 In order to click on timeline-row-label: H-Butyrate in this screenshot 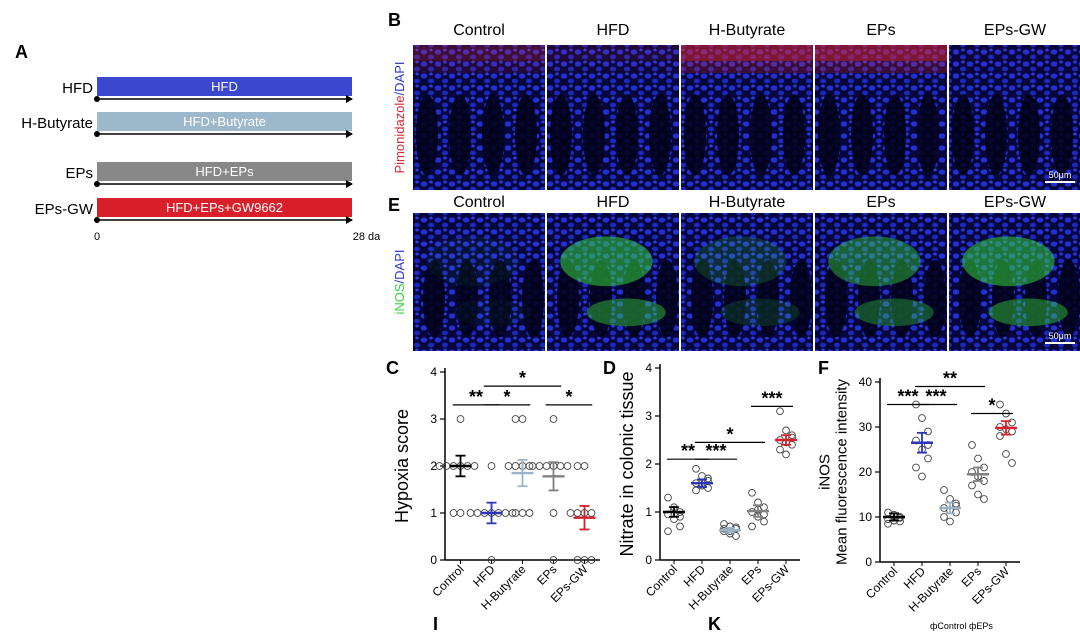, I will do `click(57, 123)`.